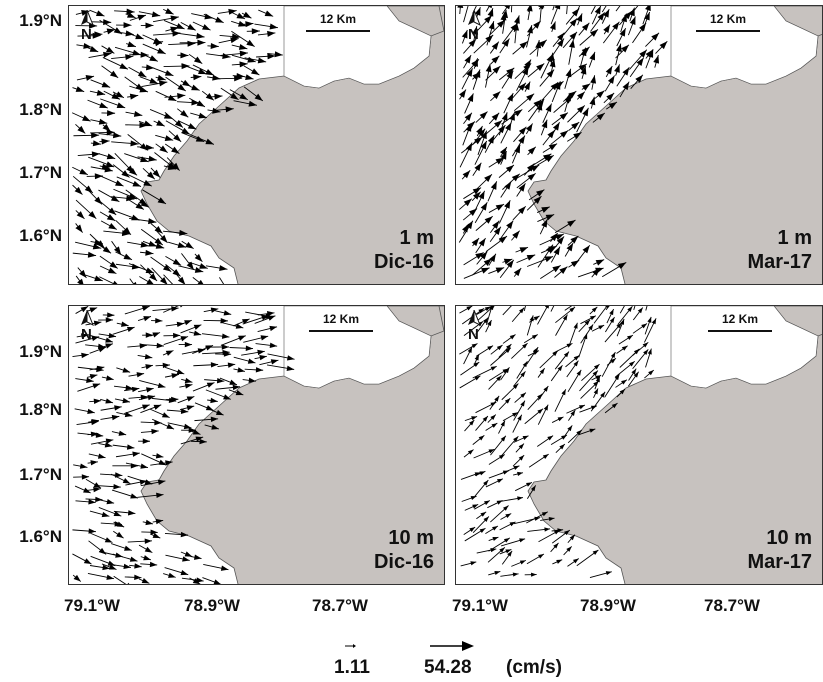 The height and width of the screenshot is (682, 823). Describe the element at coordinates (728, 31) in the screenshot. I see `scale-bar-line` at that location.